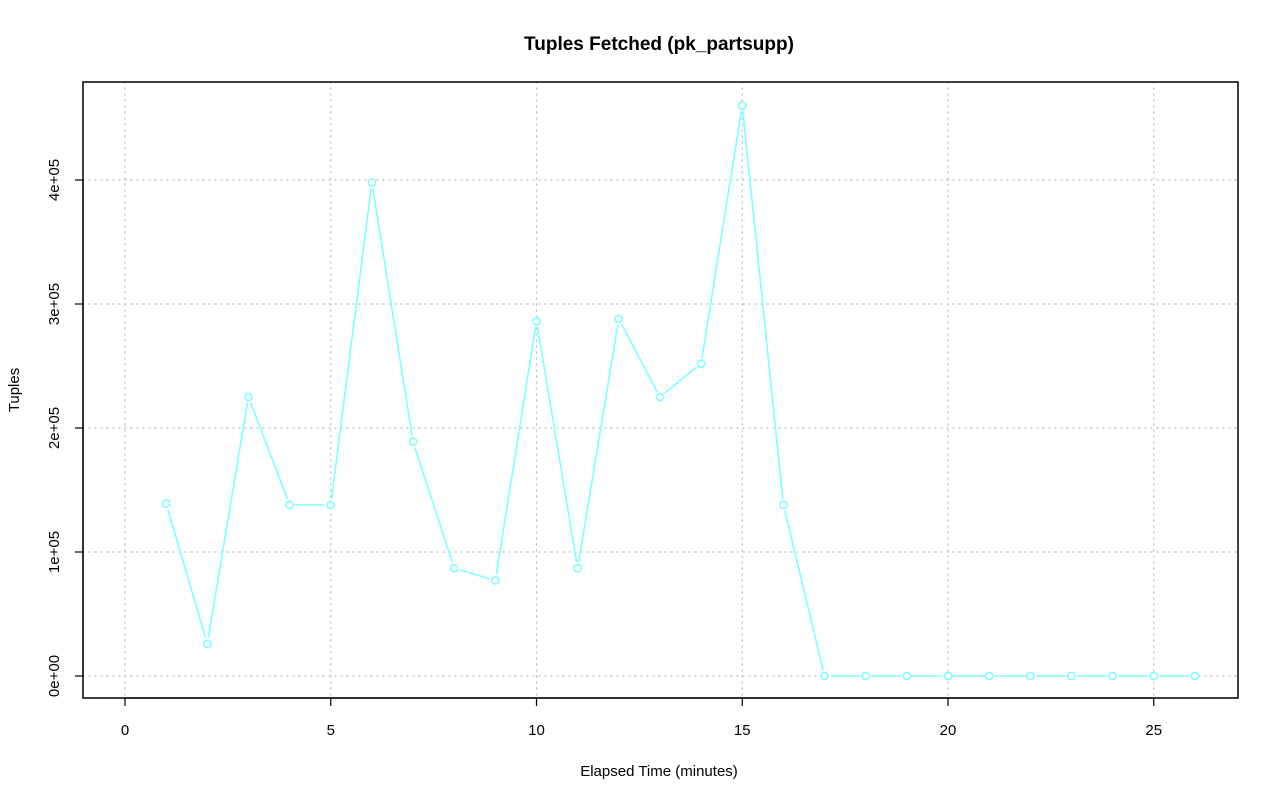  Describe the element at coordinates (331, 730) in the screenshot. I see `x-tick-label: 5` at that location.